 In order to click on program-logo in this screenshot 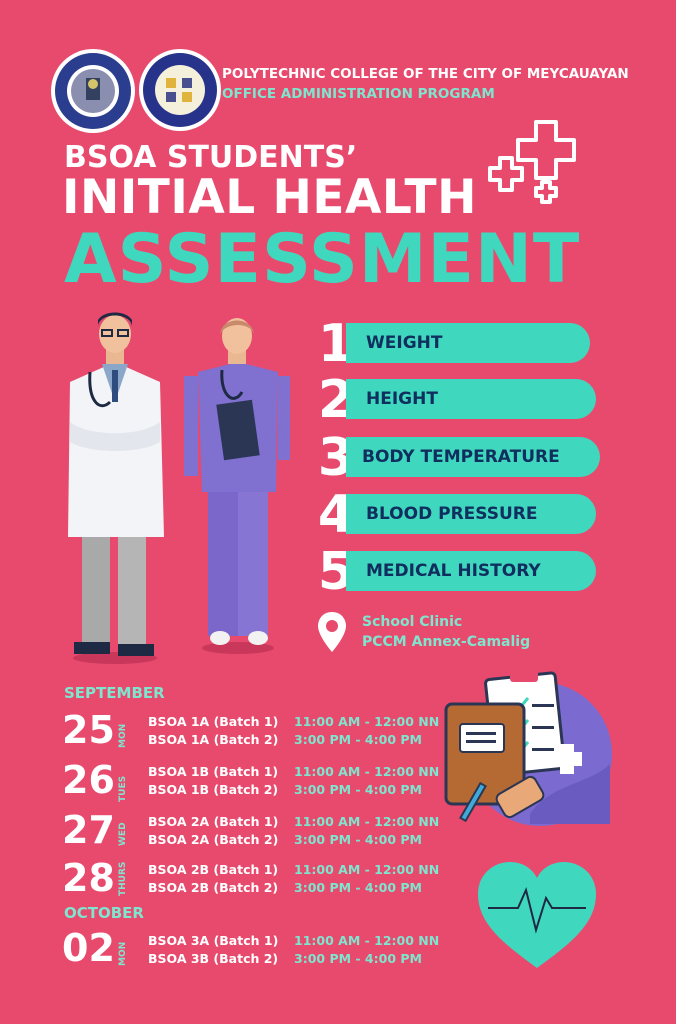, I will do `click(180, 90)`.